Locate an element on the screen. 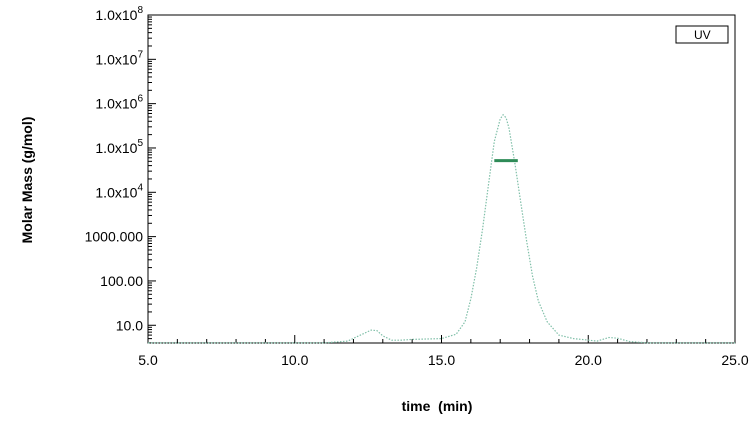 The image size is (756, 422). x-tick-label: 5.0 is located at coordinates (148, 360).